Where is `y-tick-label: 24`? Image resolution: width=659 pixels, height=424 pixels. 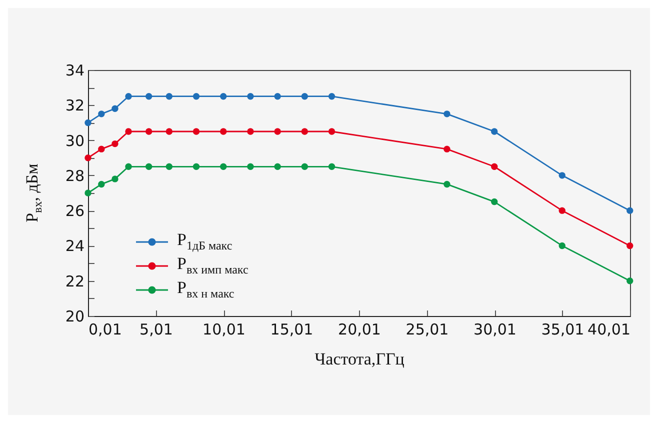
y-tick-label: 24 is located at coordinates (74, 246).